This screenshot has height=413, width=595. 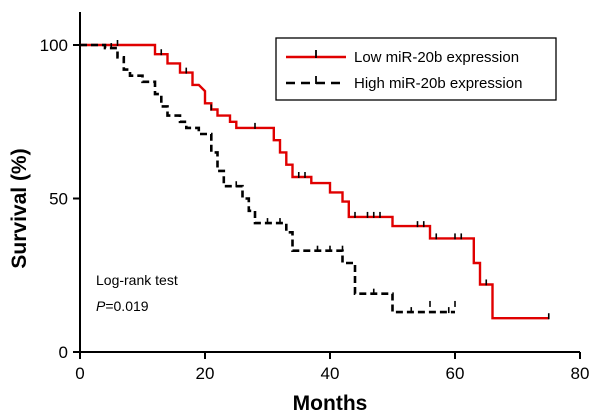 I want to click on annotation: Log-rank test P=0.019, so click(x=137, y=293).